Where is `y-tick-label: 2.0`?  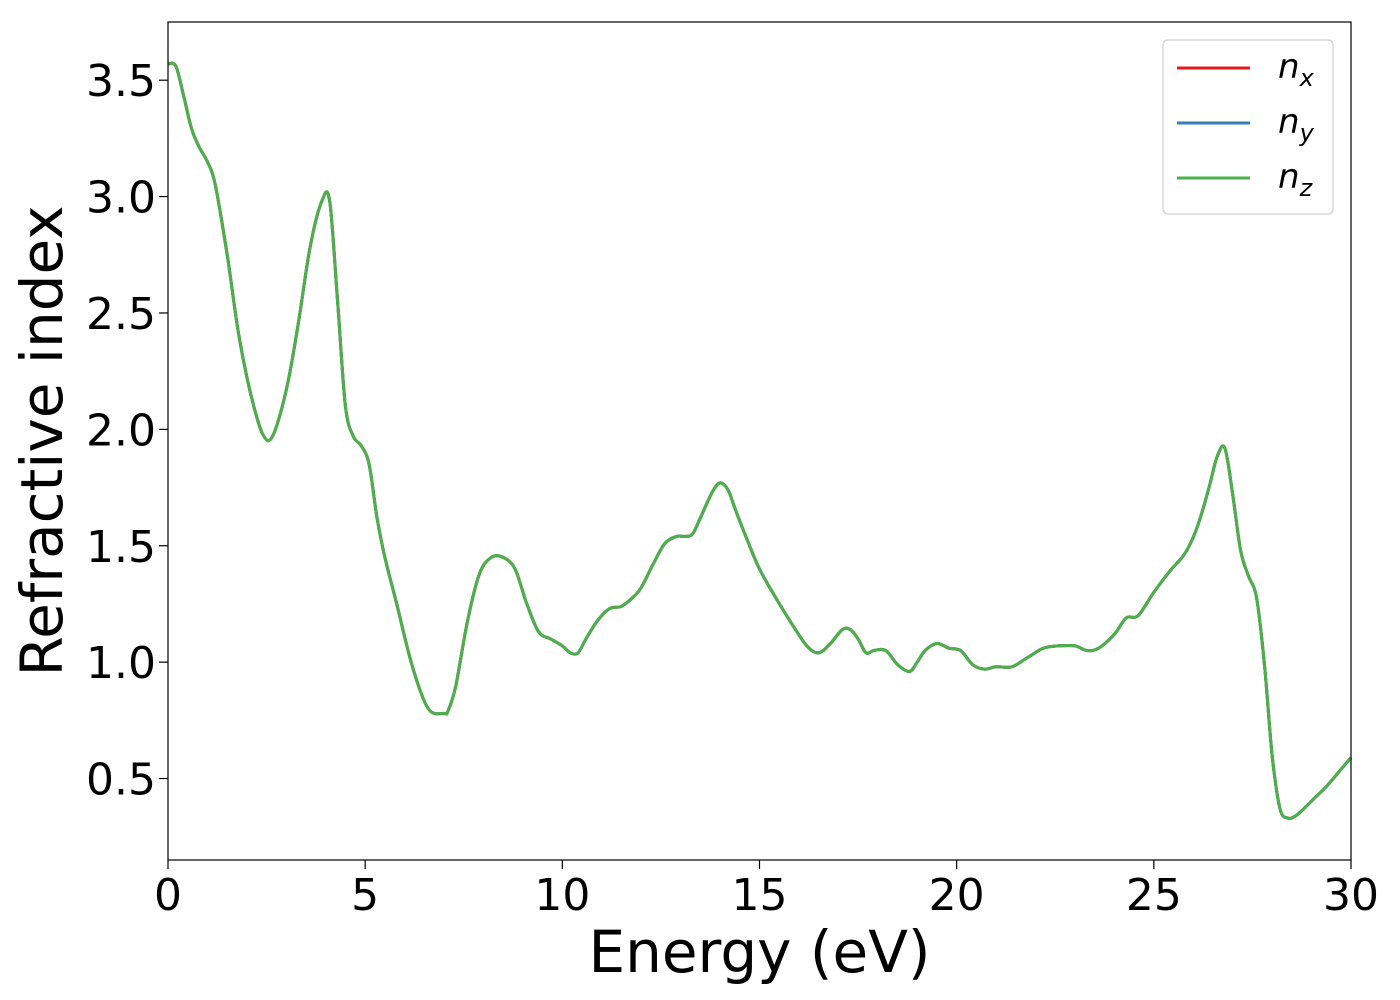 y-tick-label: 2.0 is located at coordinates (121, 430).